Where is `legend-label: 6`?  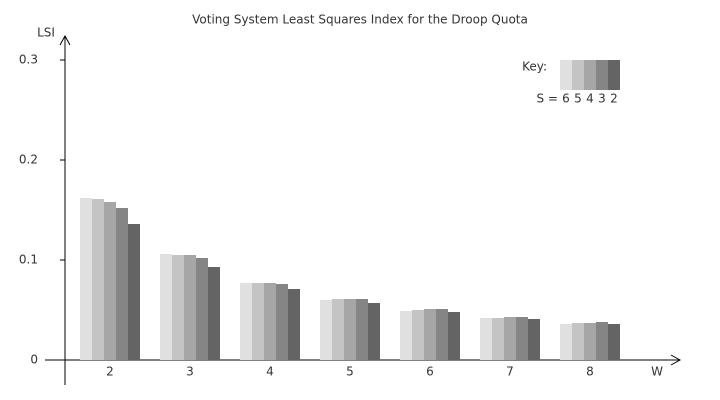
legend-label: 6 is located at coordinates (566, 99).